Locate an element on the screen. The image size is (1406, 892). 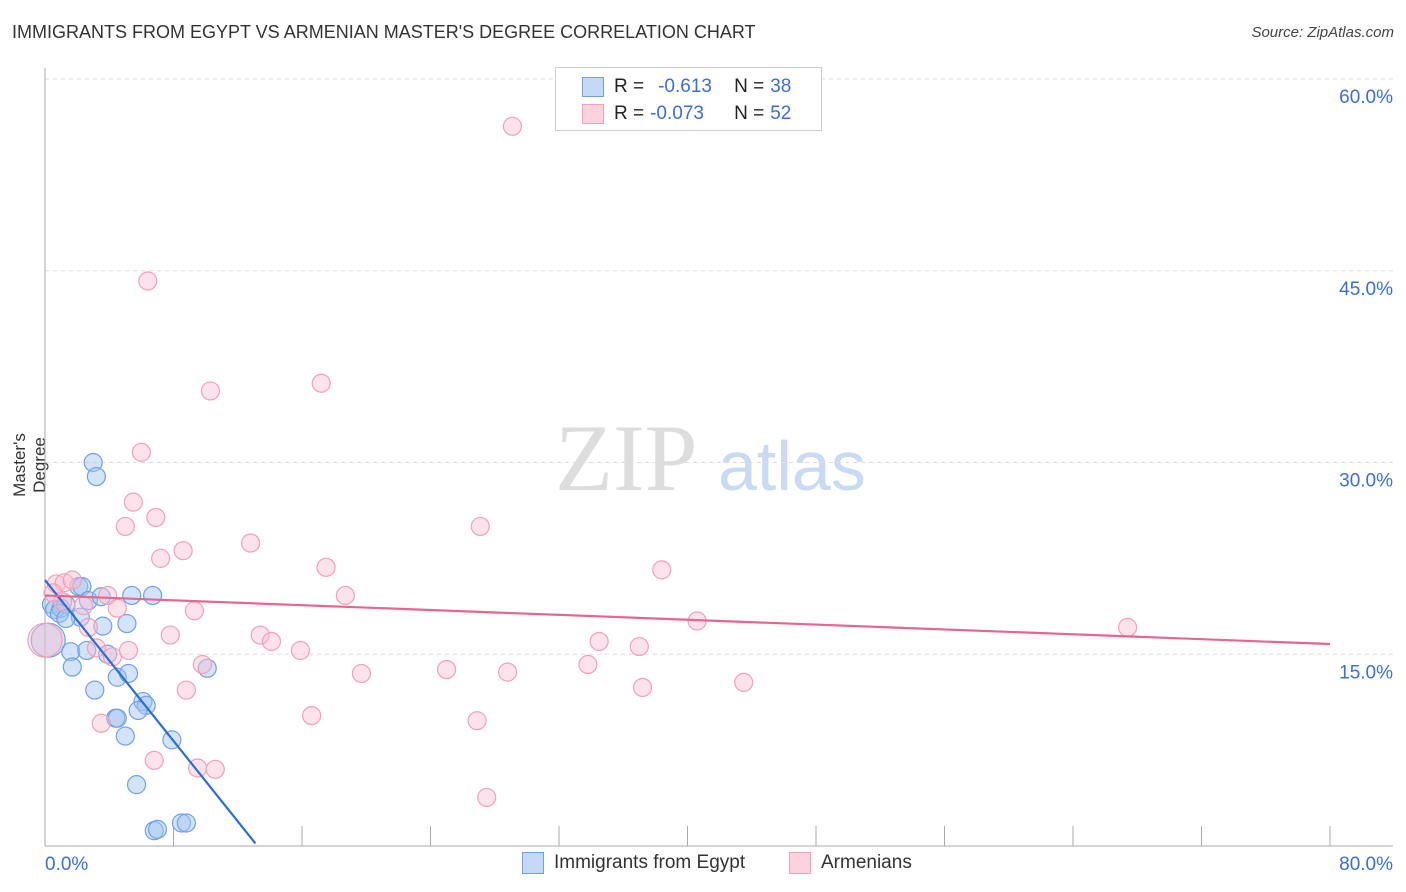
r-value: -0.073 is located at coordinates (677, 113).